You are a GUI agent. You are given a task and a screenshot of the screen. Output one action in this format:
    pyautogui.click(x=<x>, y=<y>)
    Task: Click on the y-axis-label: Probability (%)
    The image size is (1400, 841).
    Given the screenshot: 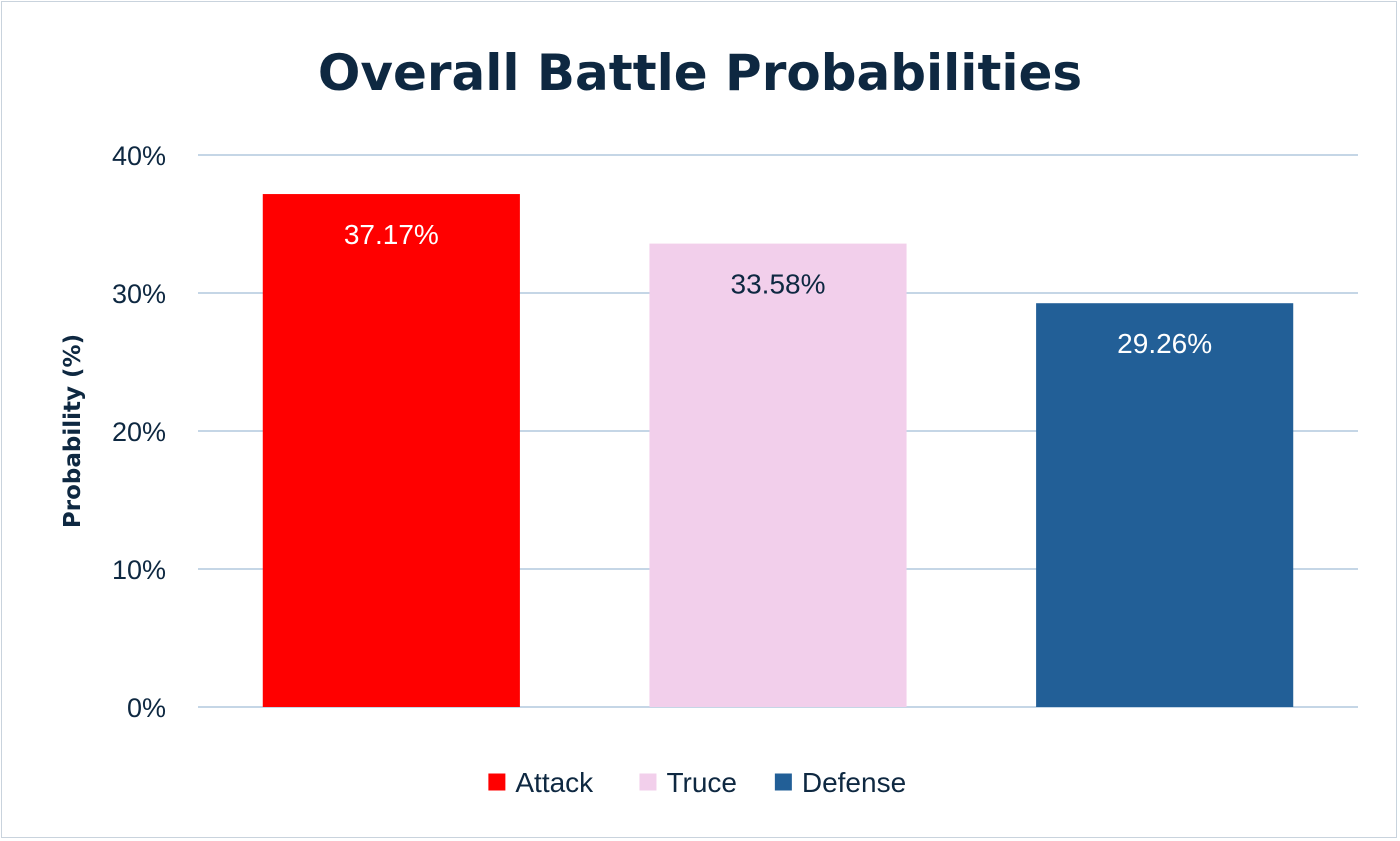 What is the action you would take?
    pyautogui.click(x=73, y=431)
    